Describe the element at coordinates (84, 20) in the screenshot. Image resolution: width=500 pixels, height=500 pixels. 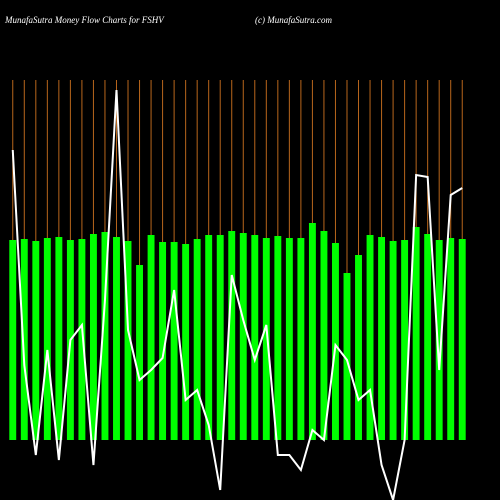
I see `chart-title: MunafaSutra Money Flow Charts for FSHV` at that location.